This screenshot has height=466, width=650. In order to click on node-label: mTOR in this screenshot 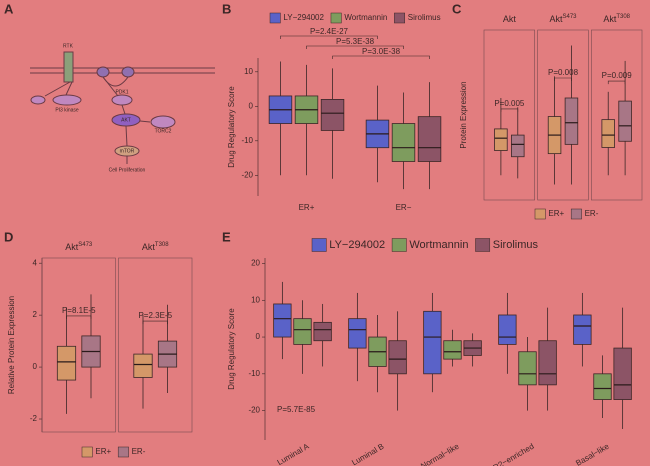, I will do `click(127, 151)`.